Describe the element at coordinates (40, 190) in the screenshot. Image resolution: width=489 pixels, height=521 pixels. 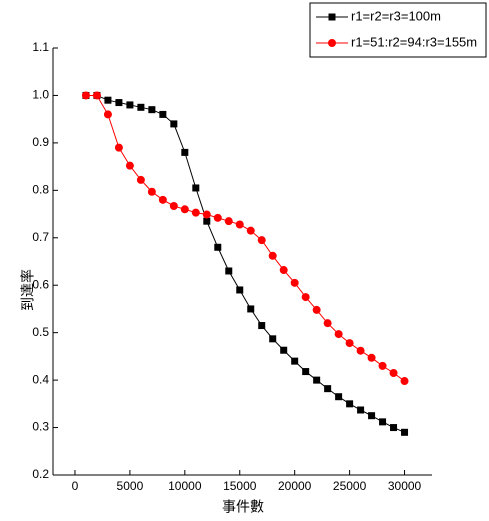
I see `y-tick-label: 0.8` at that location.